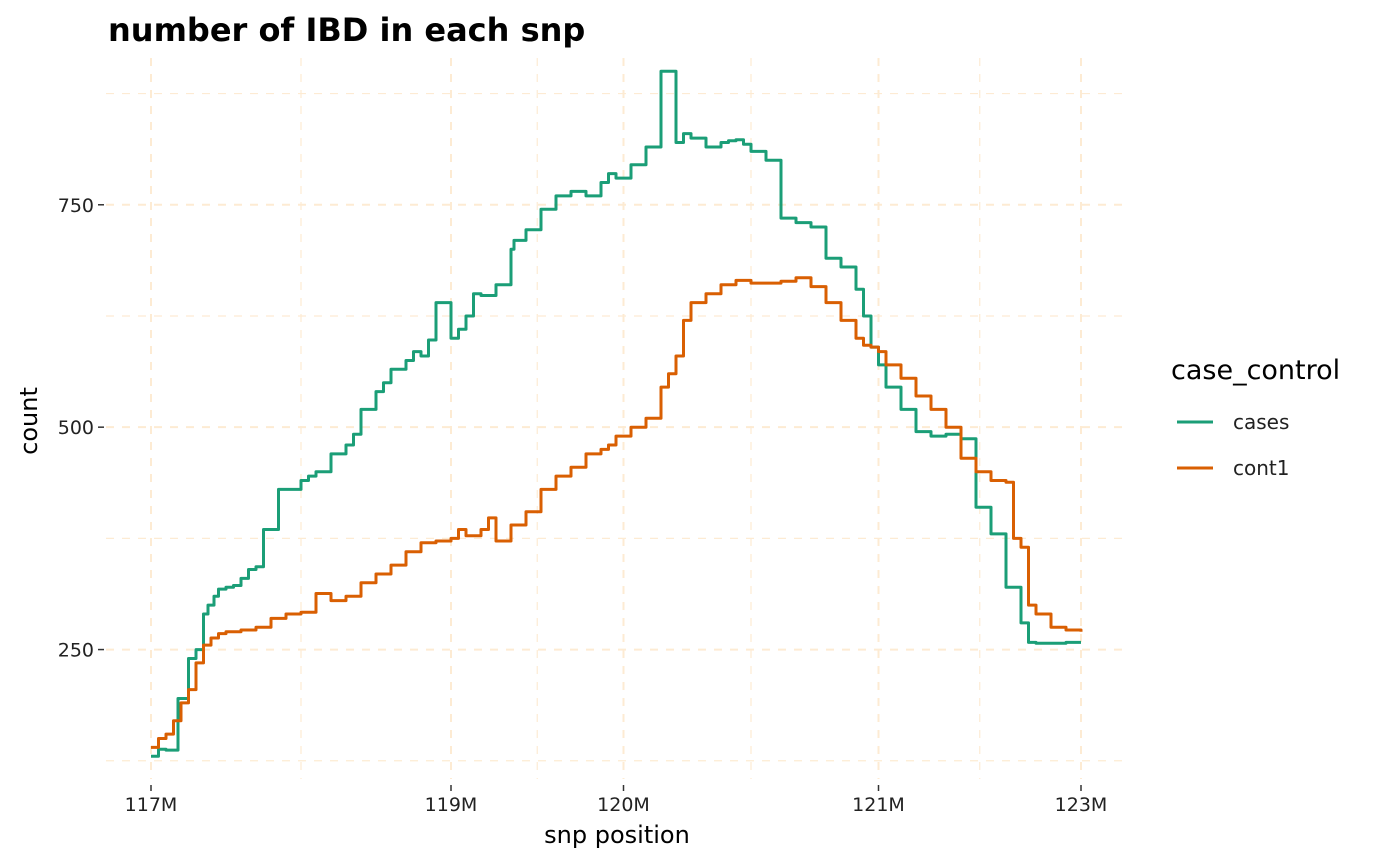  What do you see at coordinates (29, 421) in the screenshot?
I see `y-axis-title: count` at bounding box center [29, 421].